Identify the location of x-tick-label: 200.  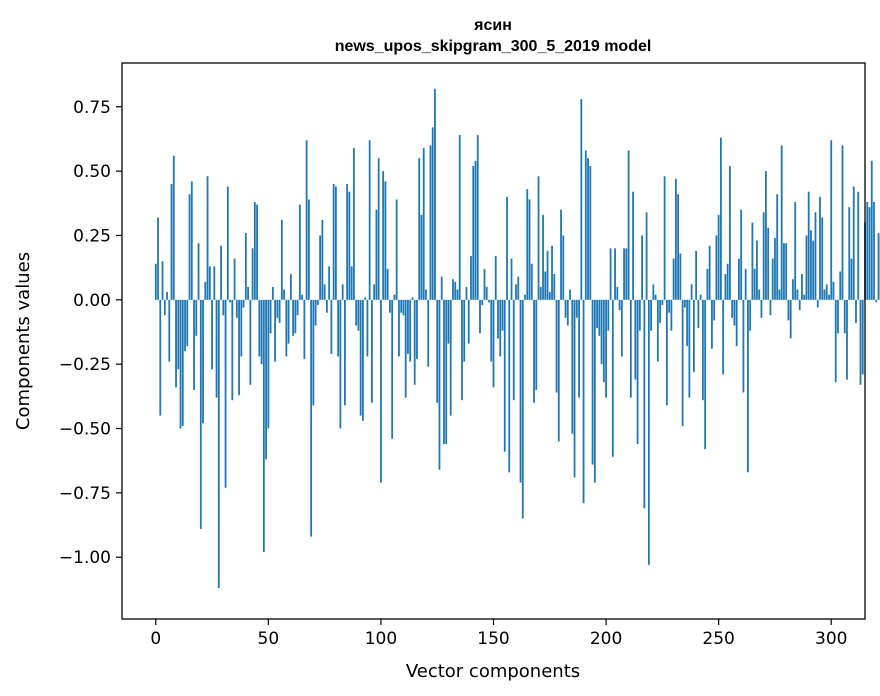
(606, 639).